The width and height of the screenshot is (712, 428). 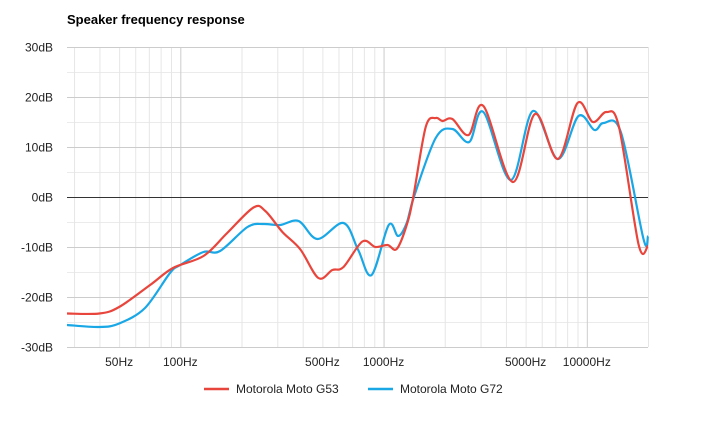 What do you see at coordinates (39, 148) in the screenshot?
I see `y-tick-label: 10dB` at bounding box center [39, 148].